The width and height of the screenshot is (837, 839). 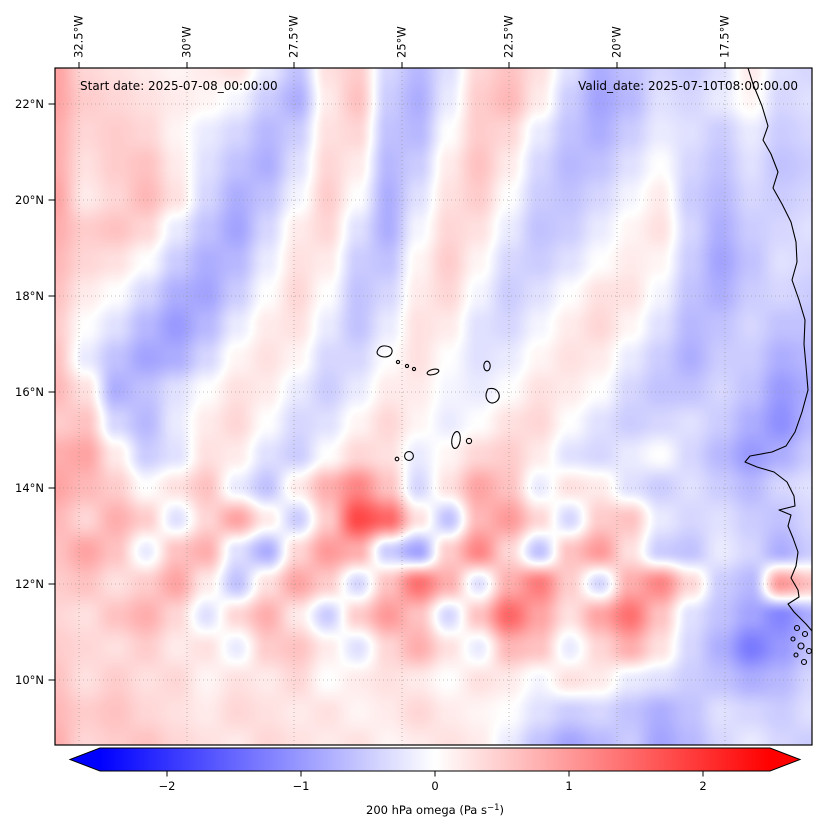 I want to click on lat-tick-label: 22°N, so click(x=29, y=104).